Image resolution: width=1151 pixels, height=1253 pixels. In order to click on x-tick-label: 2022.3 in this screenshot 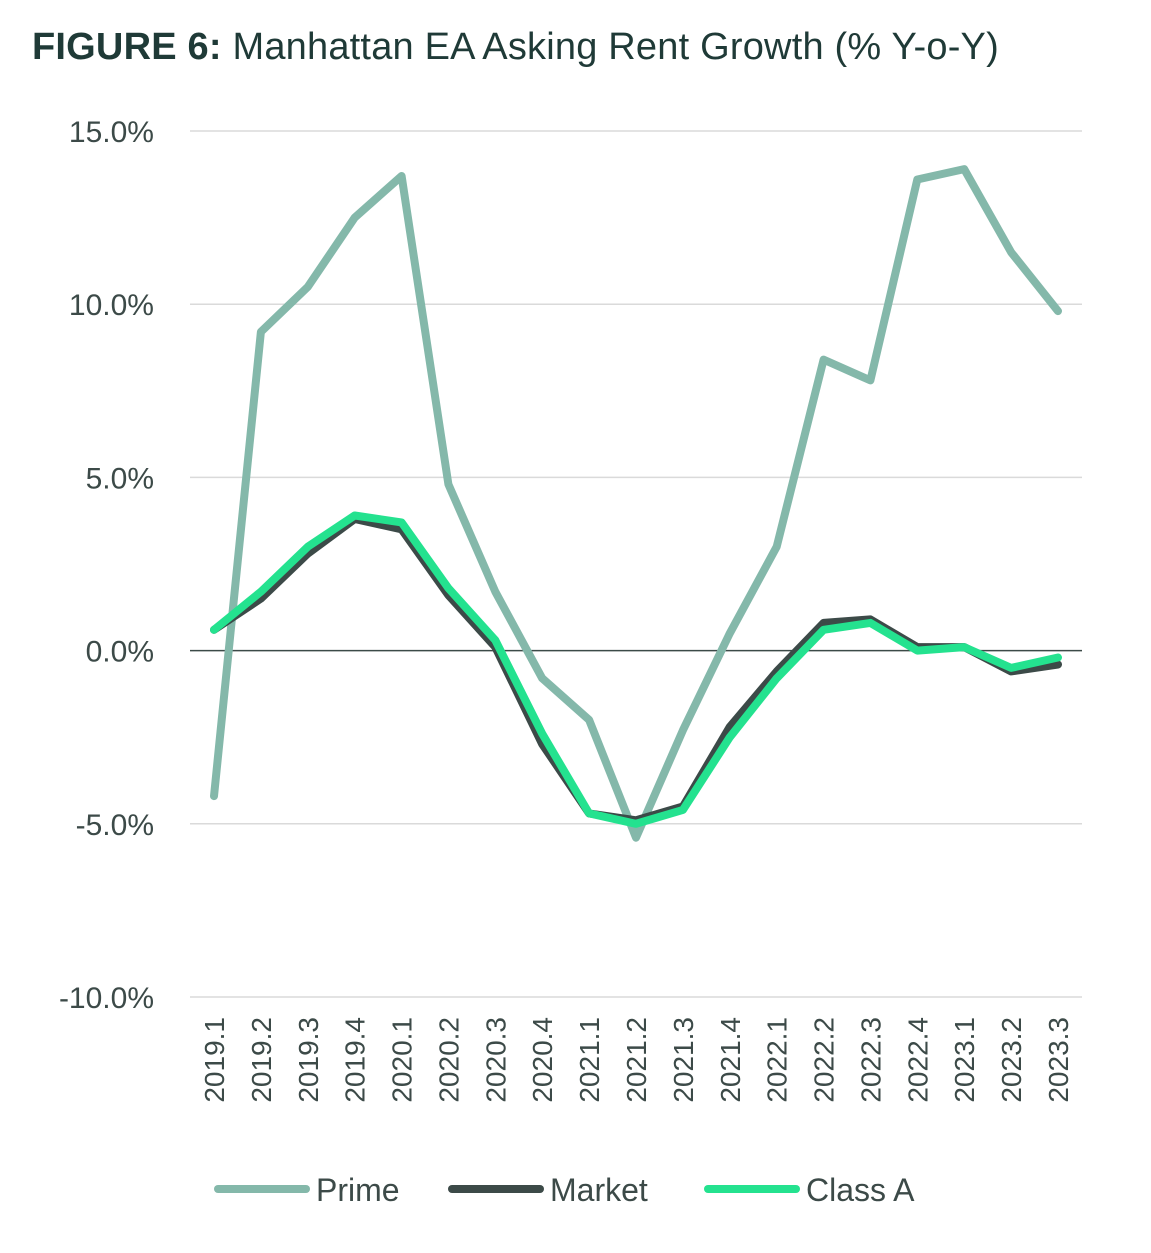, I will do `click(870, 1060)`.